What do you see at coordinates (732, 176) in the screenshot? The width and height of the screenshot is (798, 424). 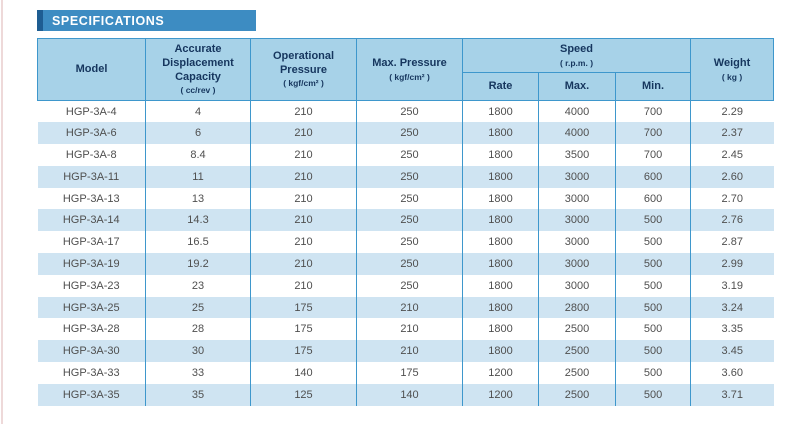 I see `value-cell: 2.60` at bounding box center [732, 176].